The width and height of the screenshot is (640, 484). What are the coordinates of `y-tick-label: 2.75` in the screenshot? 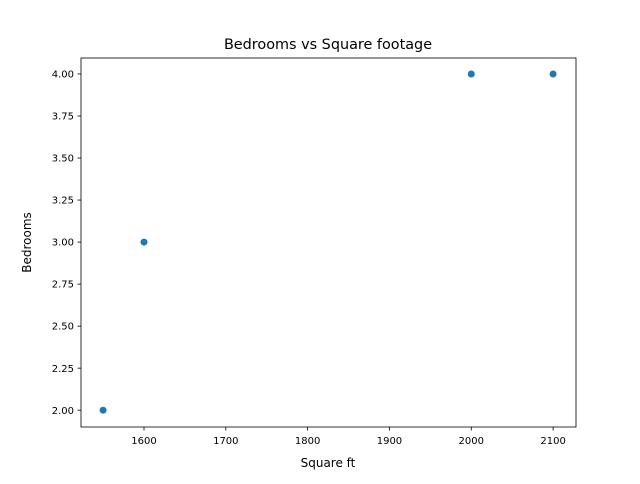 It's located at (63, 285).